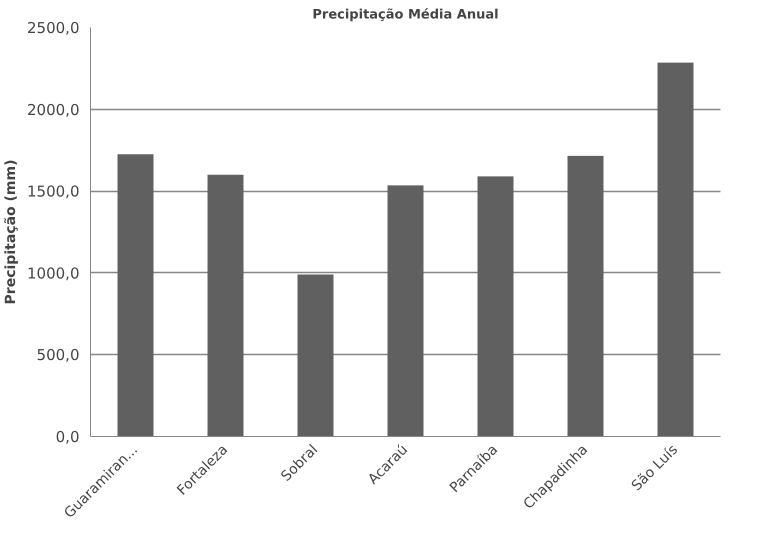  What do you see at coordinates (11, 232) in the screenshot?
I see `y-axis-title: Precipitação (mm)` at bounding box center [11, 232].